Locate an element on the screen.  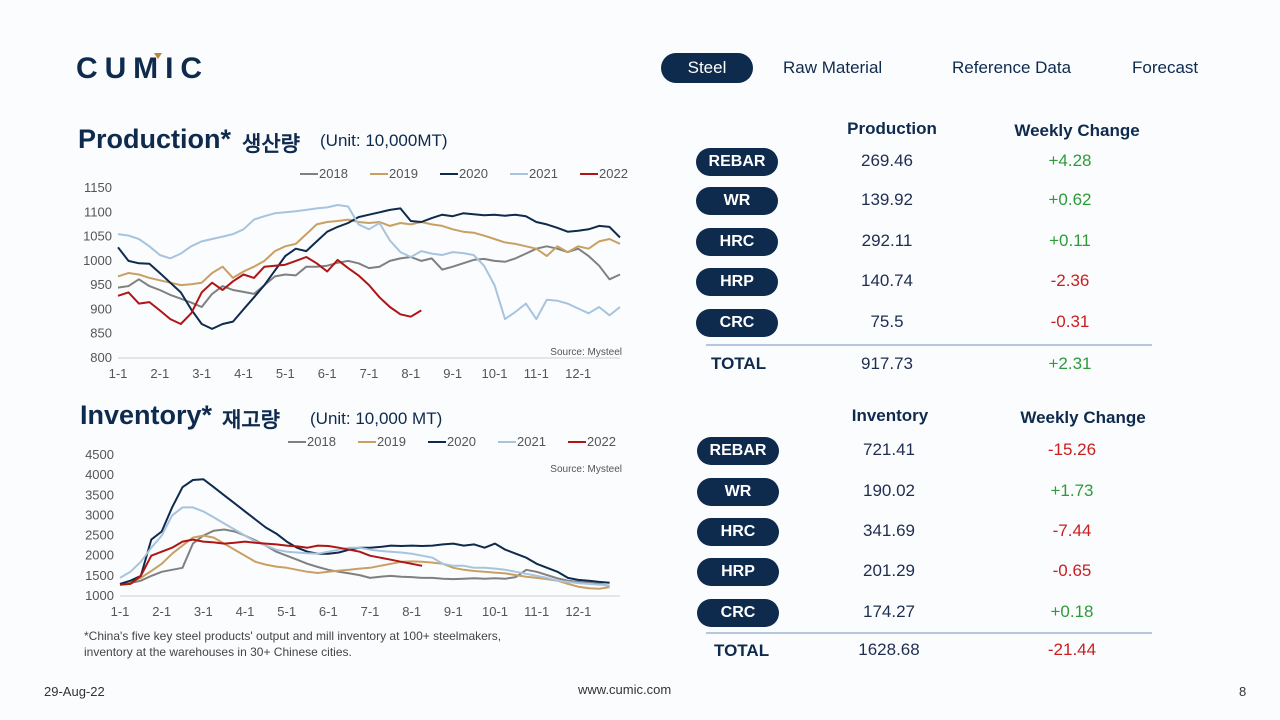
inventory-xtick-label: 6-1 is located at coordinates (328, 611).